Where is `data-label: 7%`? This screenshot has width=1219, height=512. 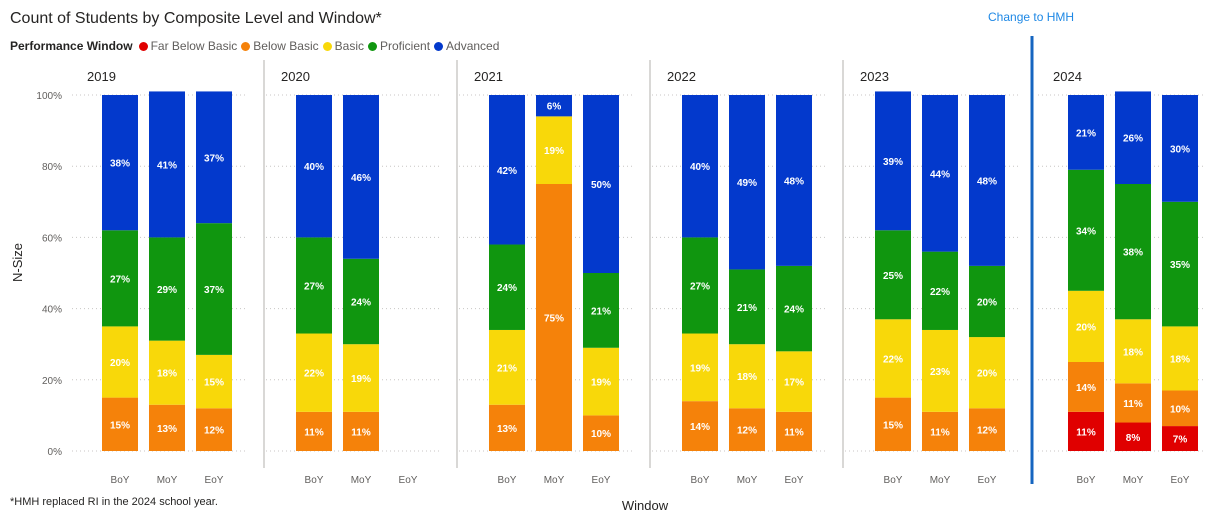 data-label: 7% is located at coordinates (1180, 440).